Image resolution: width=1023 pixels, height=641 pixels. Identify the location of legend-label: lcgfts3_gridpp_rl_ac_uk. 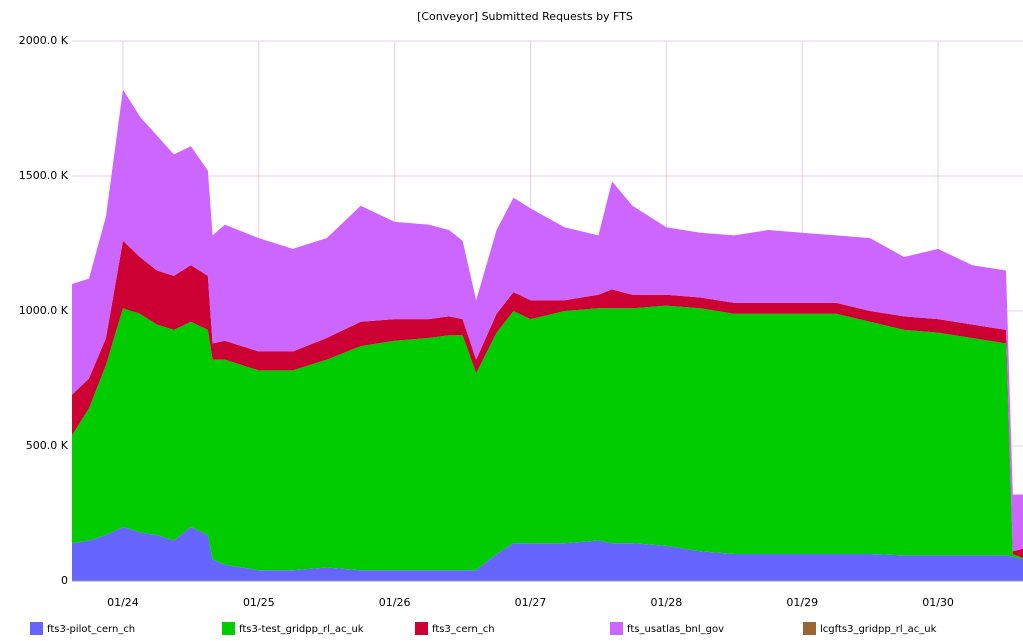
(878, 629).